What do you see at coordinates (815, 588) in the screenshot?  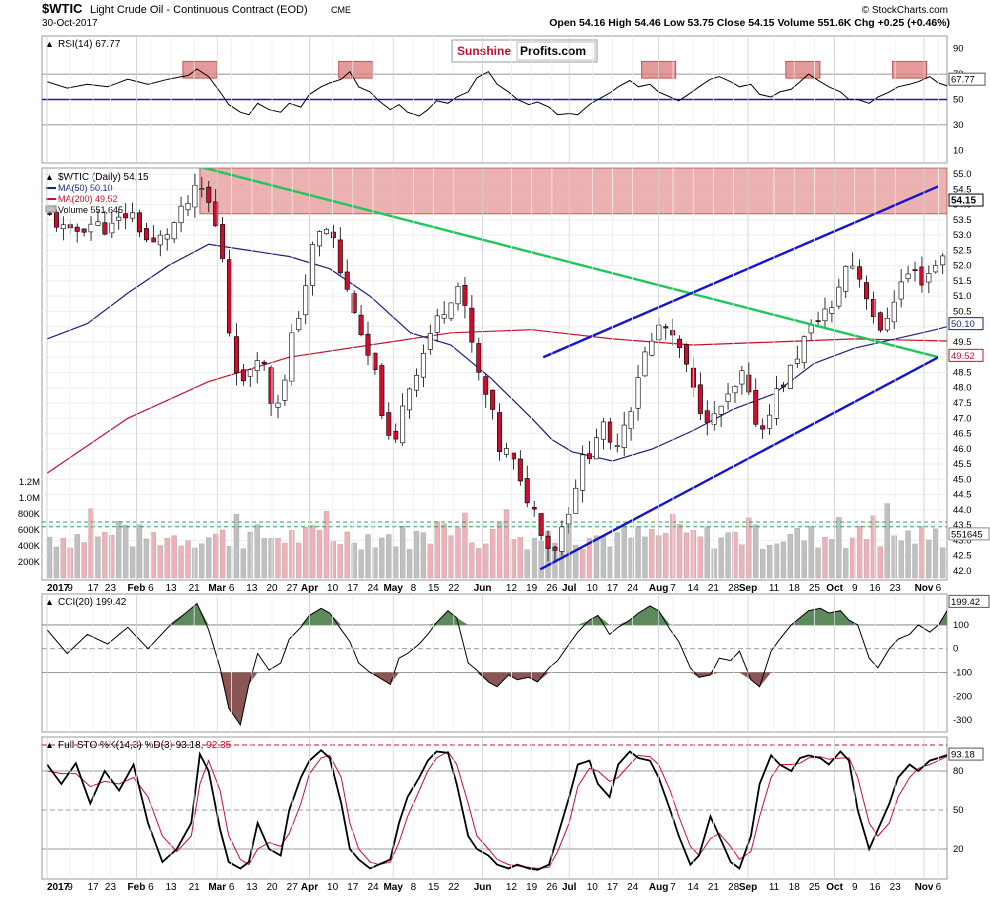 I see `x-tick-label: 25` at bounding box center [815, 588].